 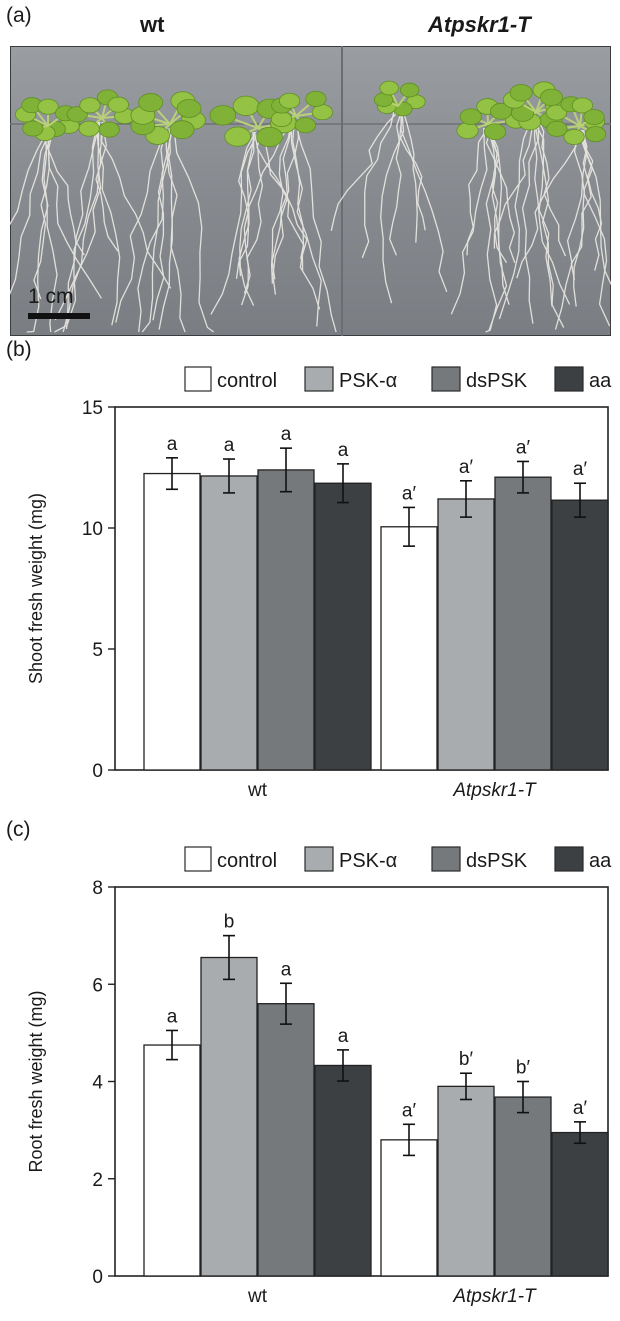 I want to click on significance-letter: b′, so click(x=466, y=1059).